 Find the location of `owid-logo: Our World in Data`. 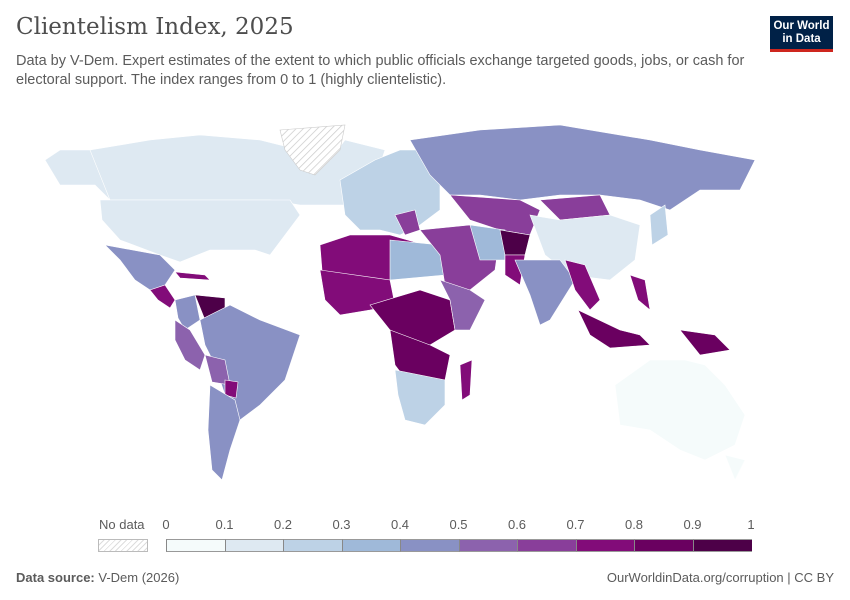

owid-logo: Our World in Data is located at coordinates (801, 34).